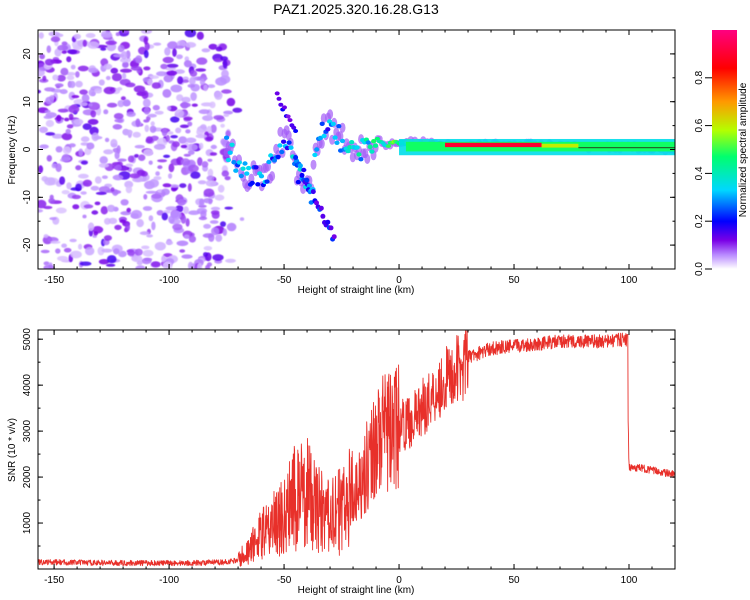  I want to click on x-tick-label: 100, so click(629, 280).